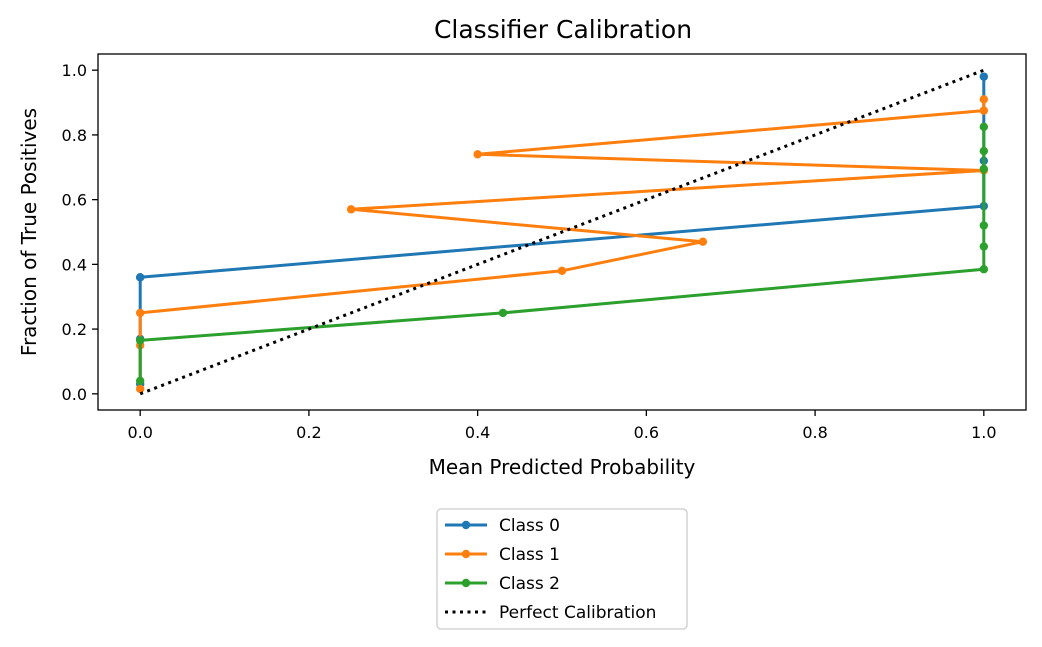 The width and height of the screenshot is (1042, 647). Describe the element at coordinates (529, 584) in the screenshot. I see `legend-label-2: Class 2` at that location.